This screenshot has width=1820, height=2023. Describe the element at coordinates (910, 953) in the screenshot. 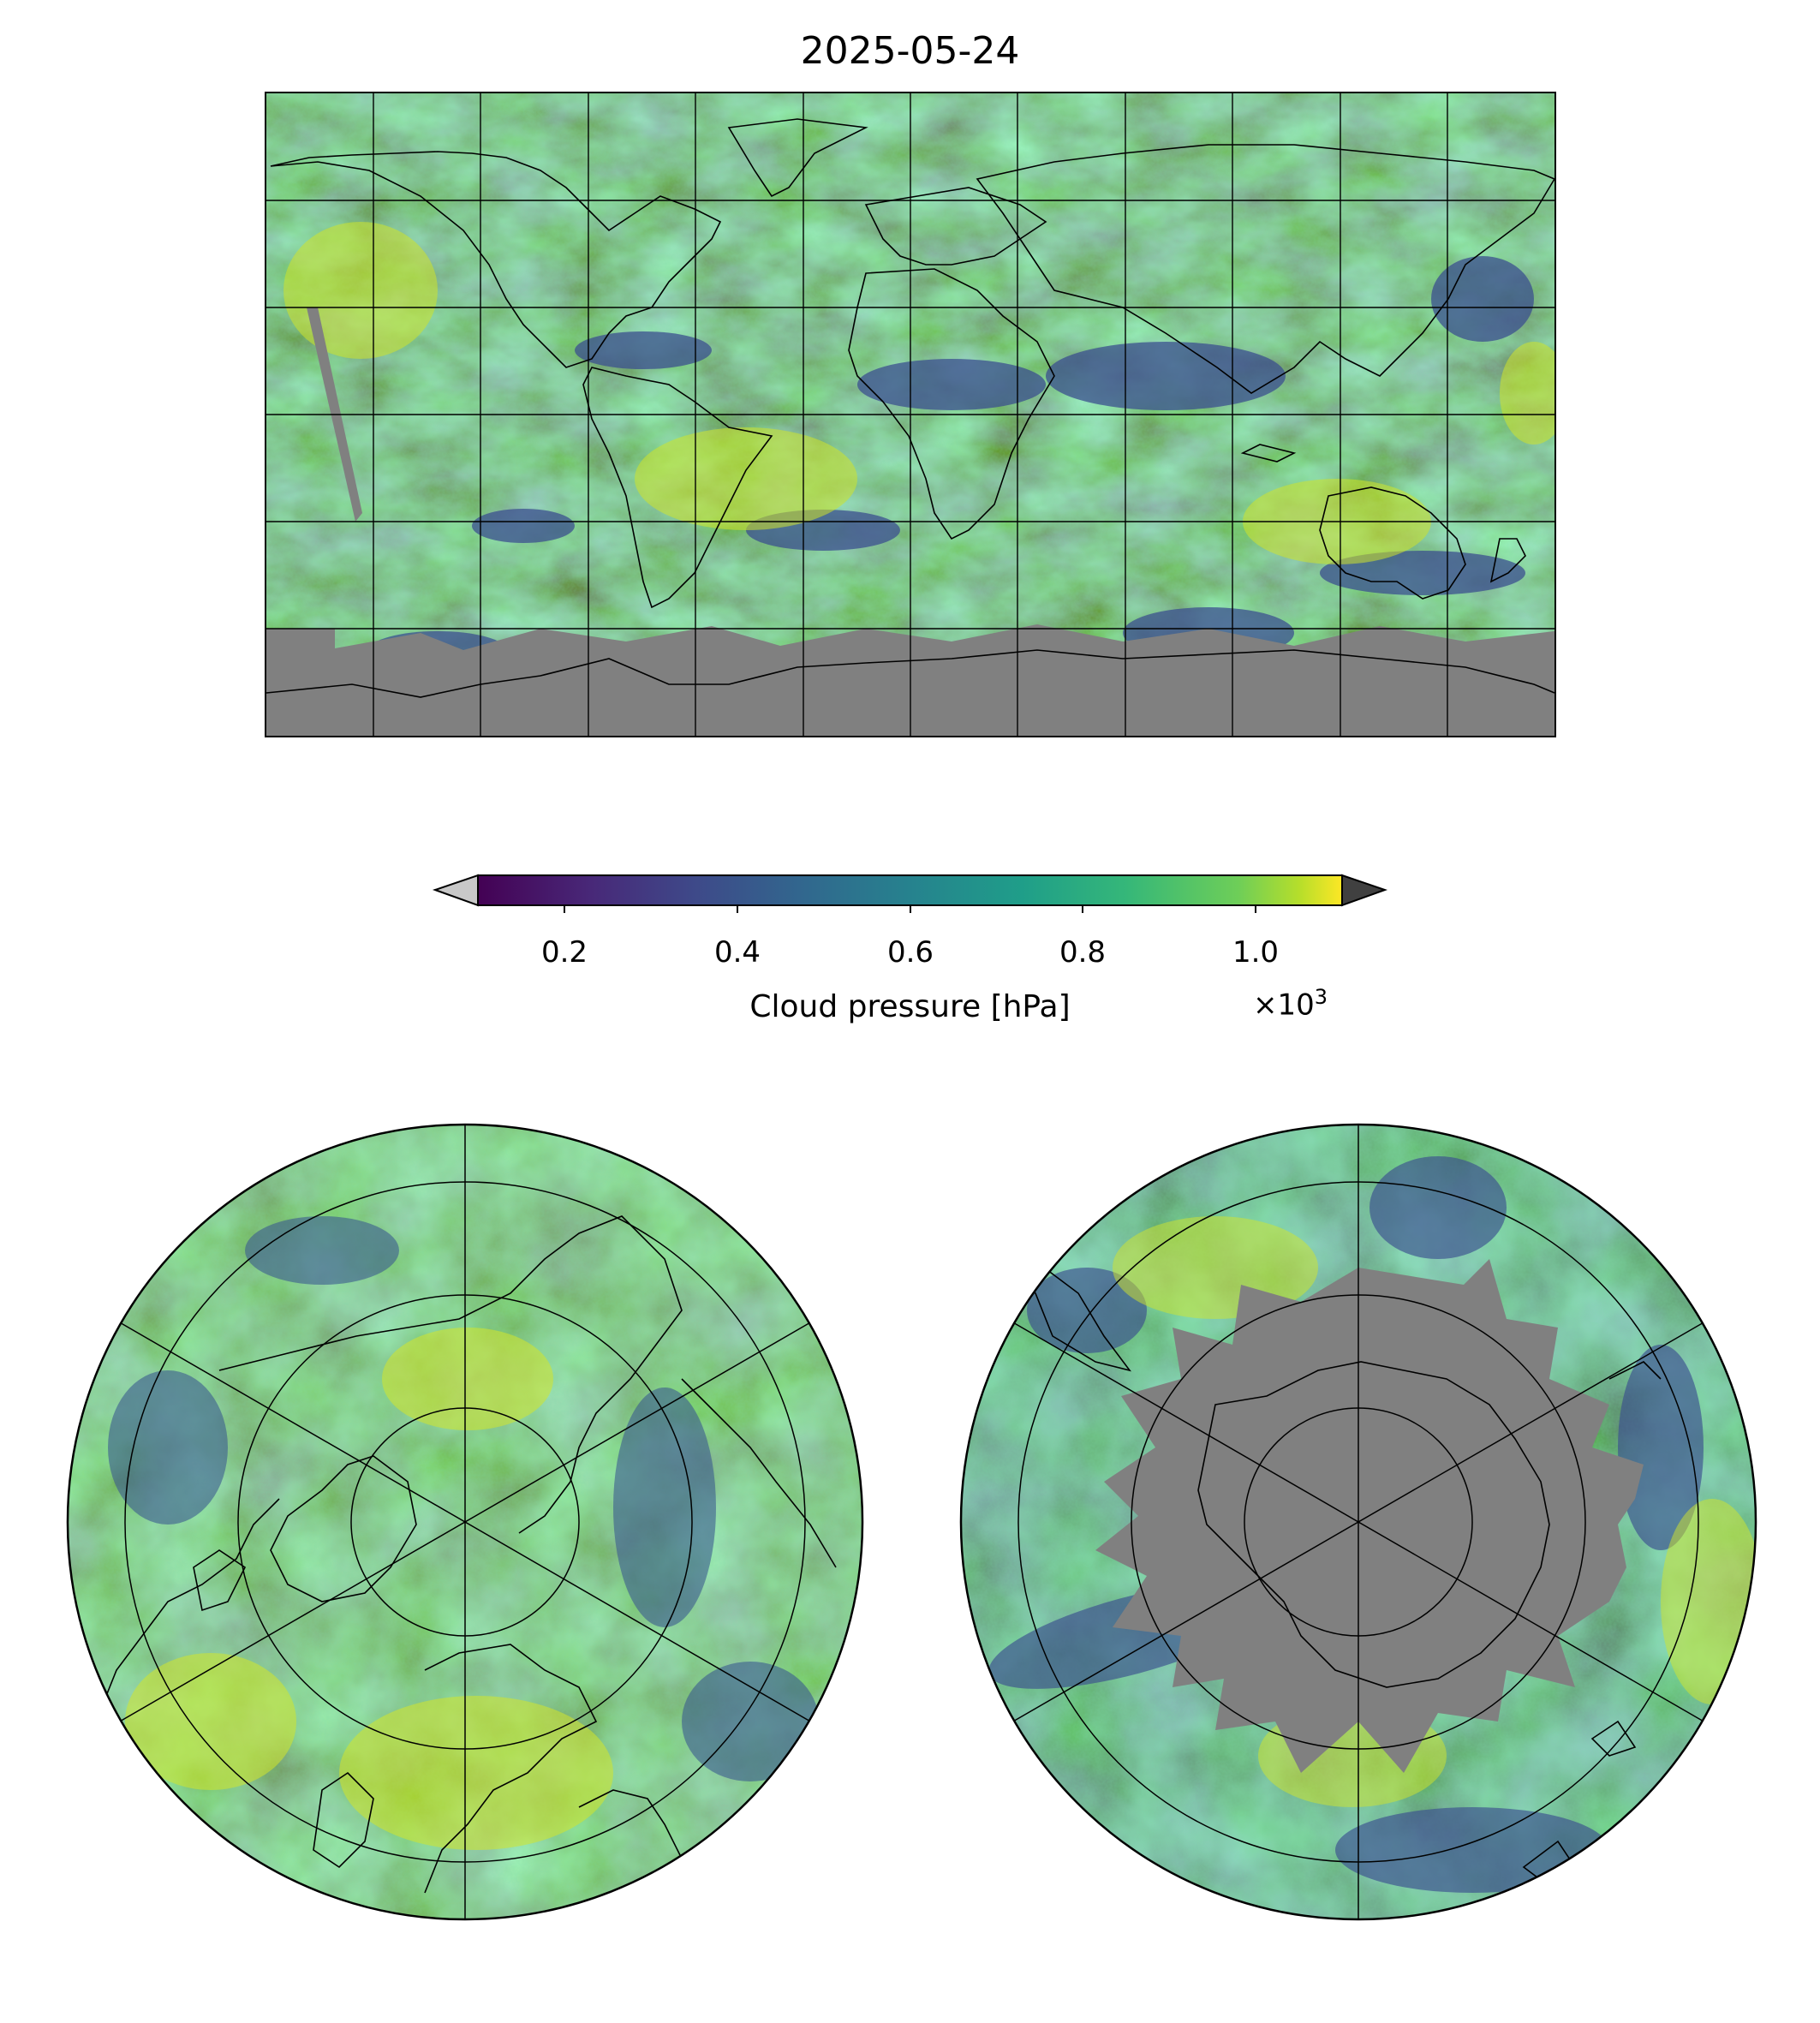

I see `colorbar-tick-label: 0.6` at that location.